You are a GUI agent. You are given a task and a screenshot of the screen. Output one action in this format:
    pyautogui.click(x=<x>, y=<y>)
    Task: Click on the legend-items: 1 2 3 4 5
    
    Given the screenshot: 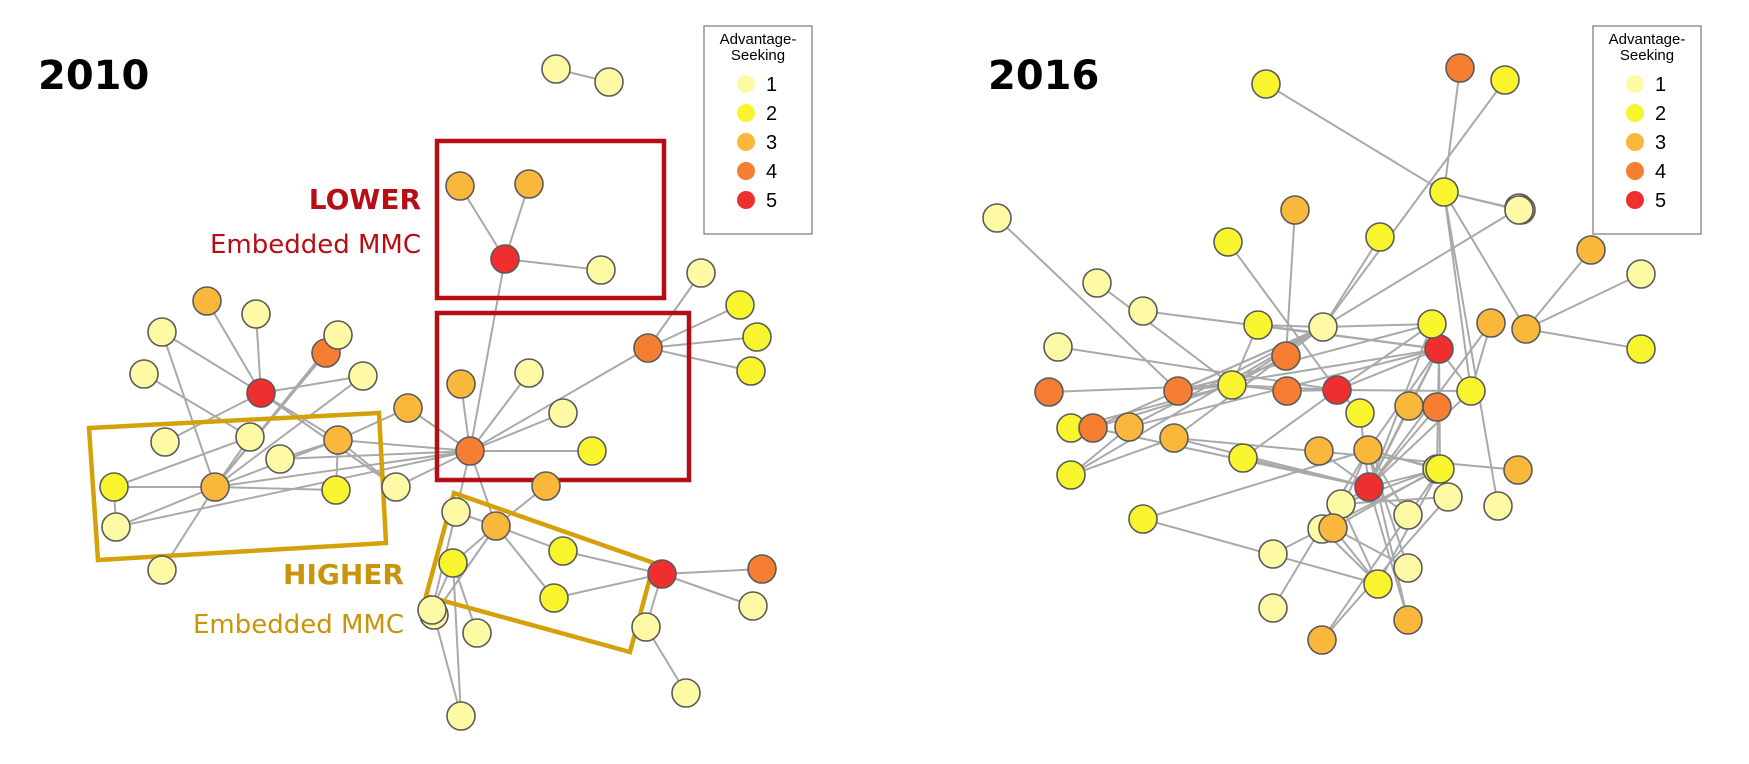 What is the action you would take?
    pyautogui.click(x=757, y=143)
    